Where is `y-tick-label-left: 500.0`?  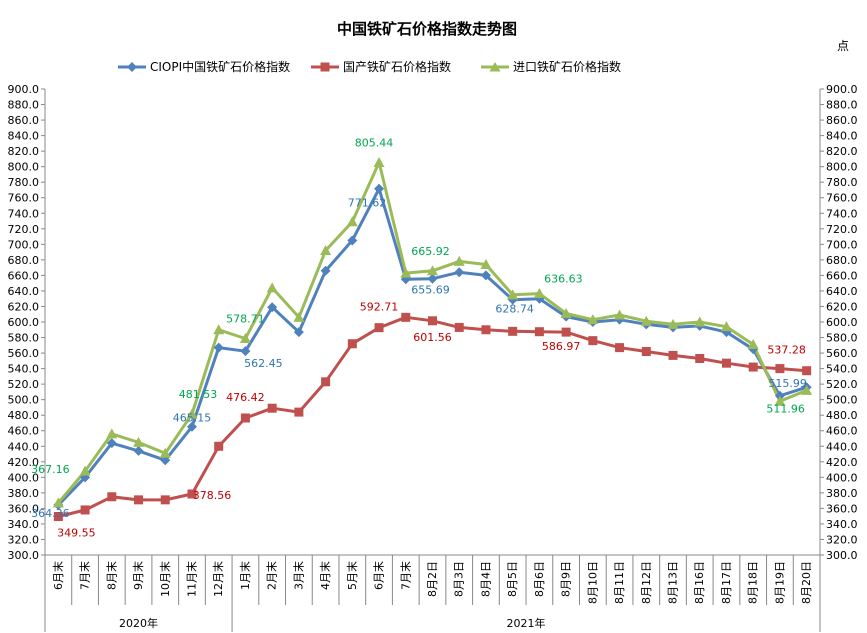 y-tick-label-left: 500.0 is located at coordinates (24, 400).